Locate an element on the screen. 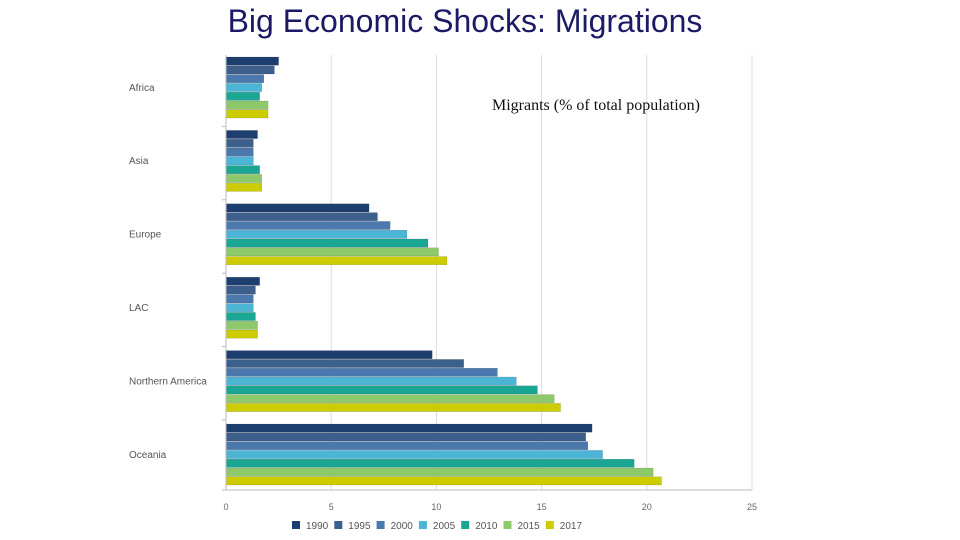 This screenshot has height=540, width=960. slide-title: Big Economic Shocks: Migrations is located at coordinates (465, 21).